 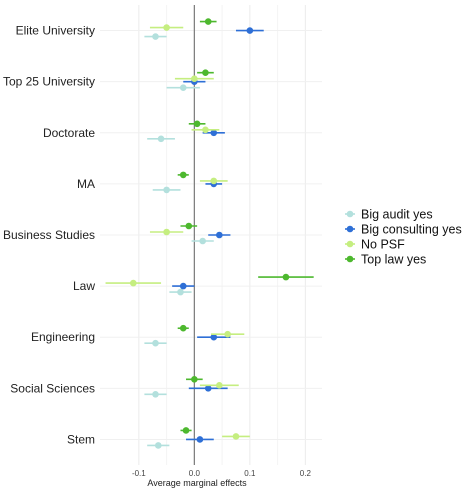 I want to click on x-axis-title: Average marginal effects, so click(x=197, y=483).